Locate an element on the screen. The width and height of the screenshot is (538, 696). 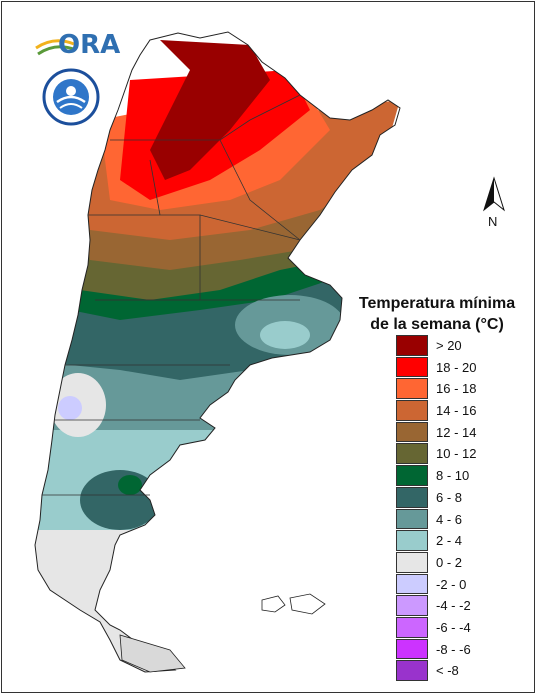
legend-label: 18 - 20 is located at coordinates (456, 367).